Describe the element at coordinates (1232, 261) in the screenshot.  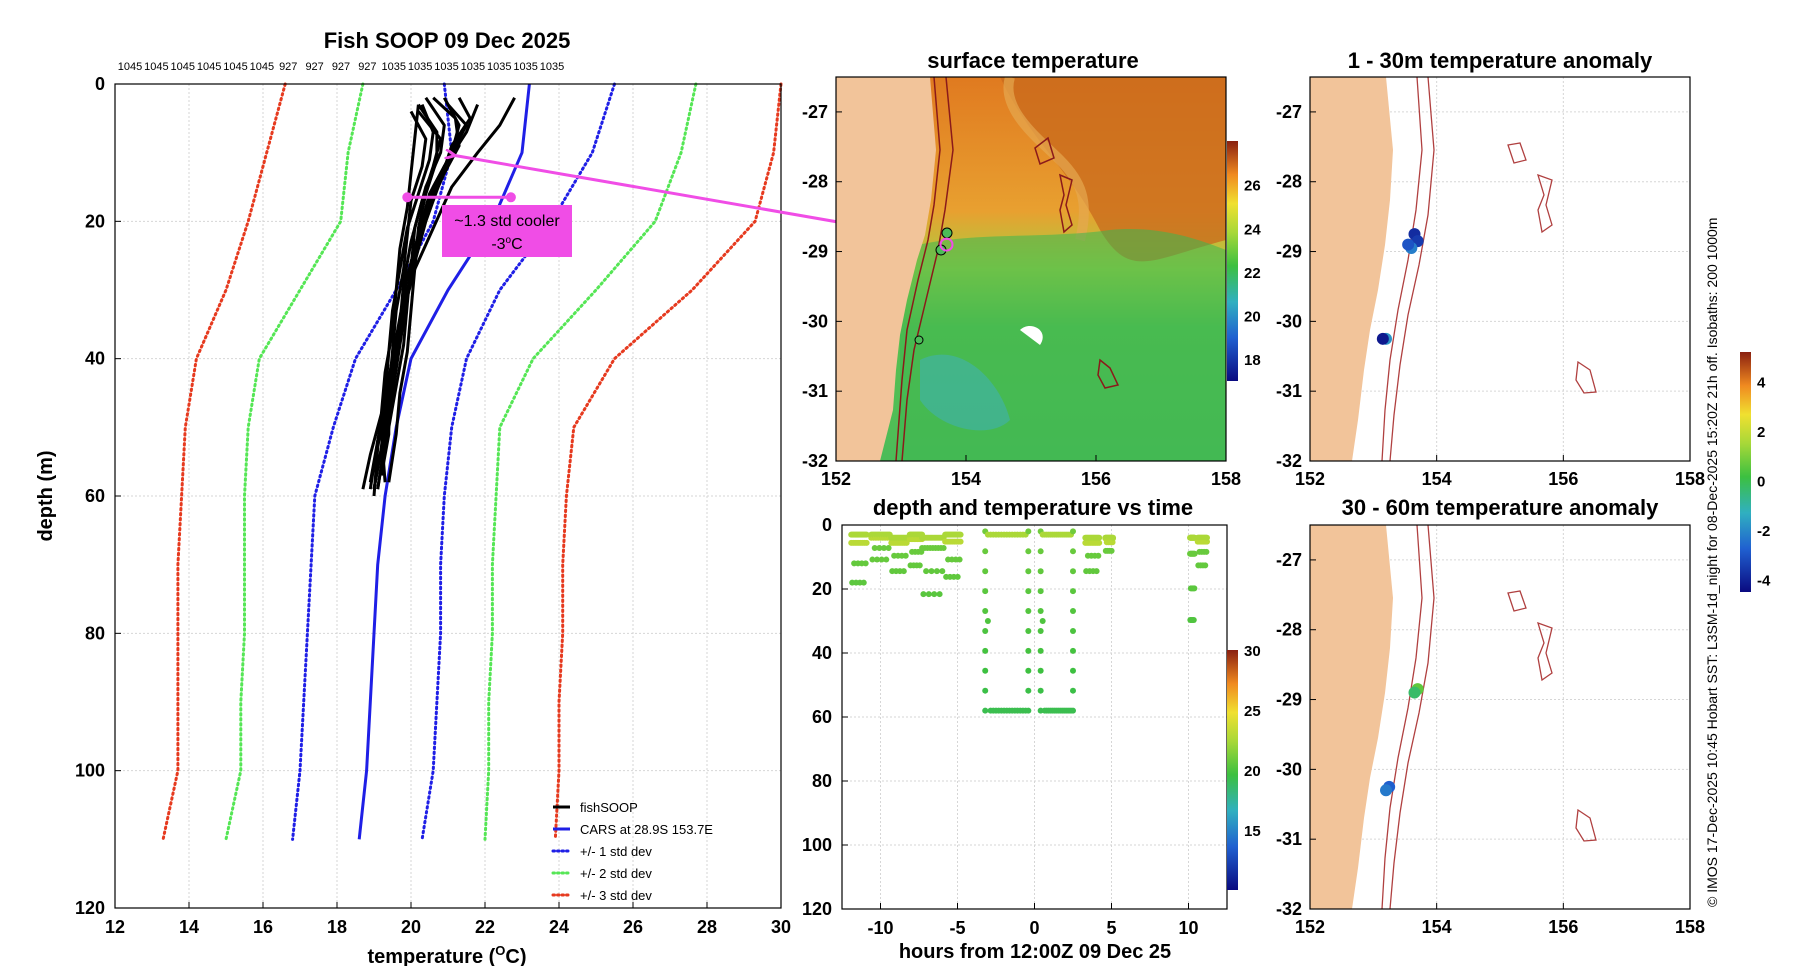
I see `sst-colorbar` at that location.